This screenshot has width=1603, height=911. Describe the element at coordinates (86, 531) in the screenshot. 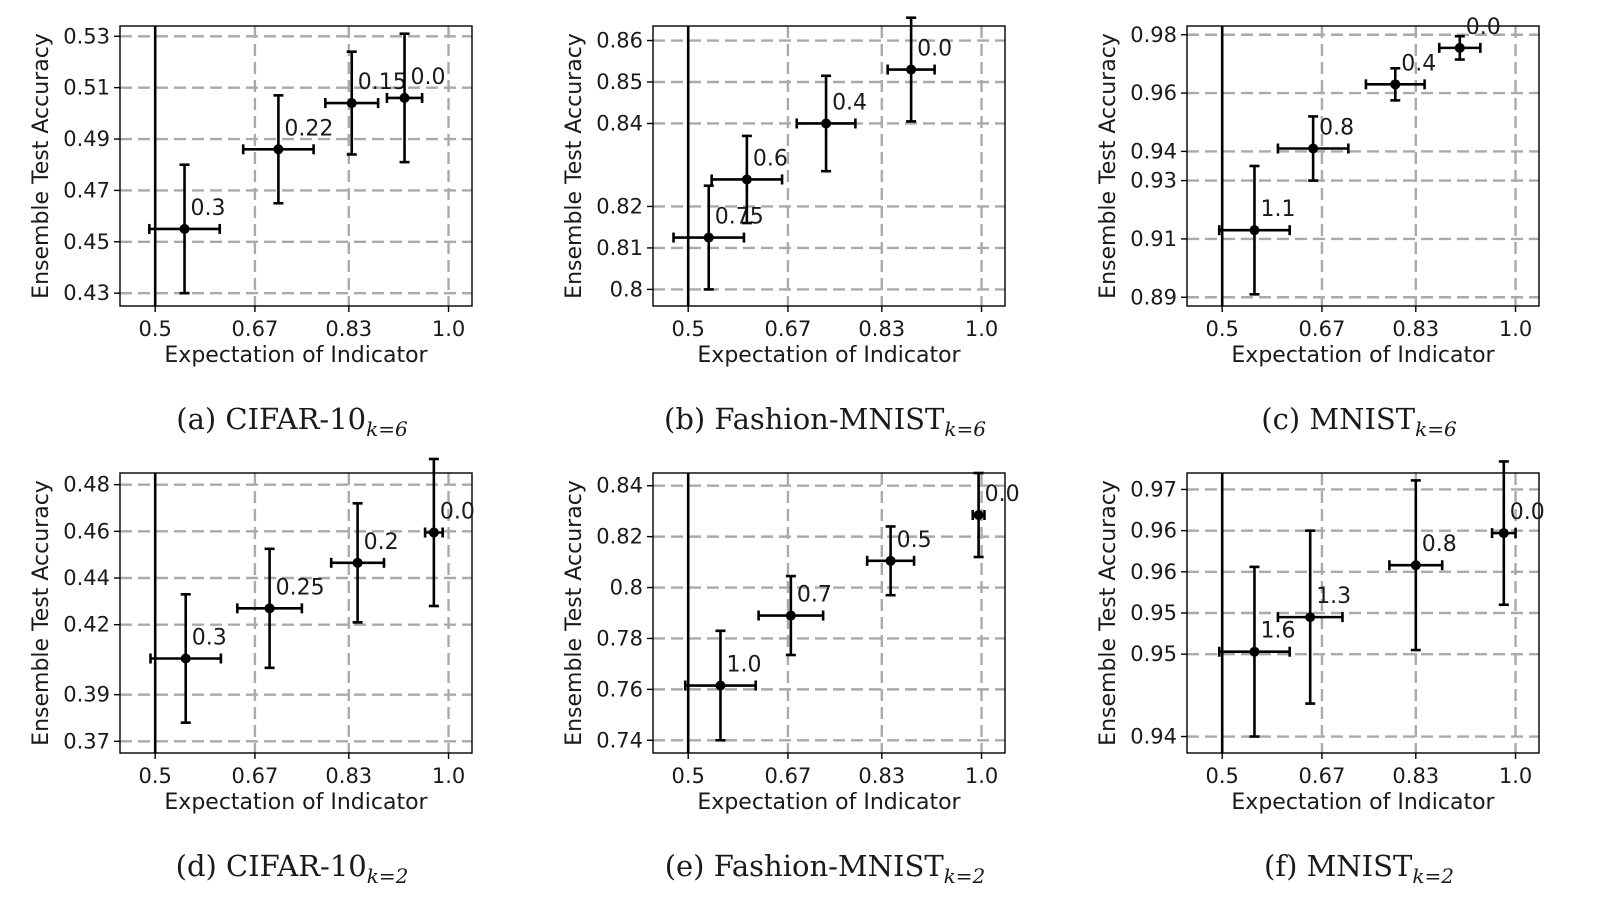

I see `y-tick-label: 0.46` at that location.